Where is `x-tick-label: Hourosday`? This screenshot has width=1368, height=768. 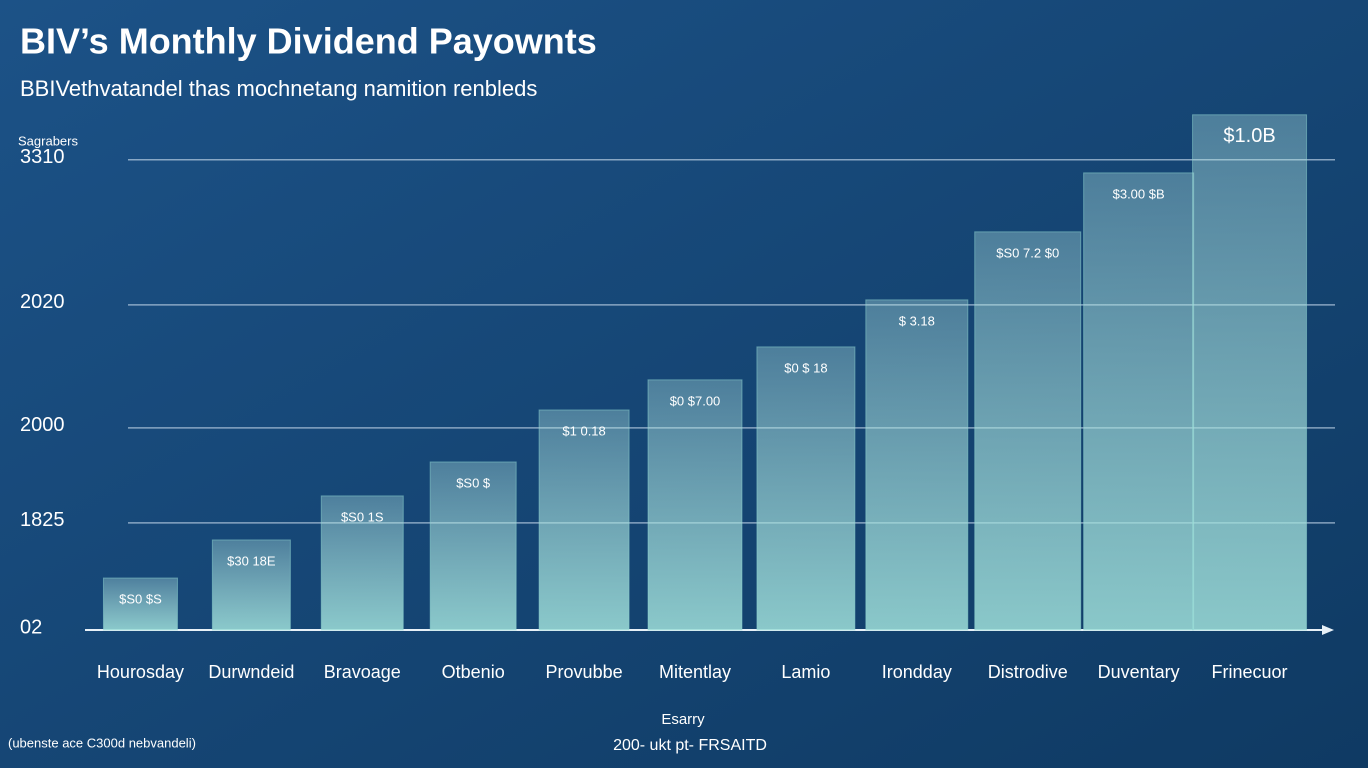
x-tick-label: Hourosday is located at coordinates (140, 672).